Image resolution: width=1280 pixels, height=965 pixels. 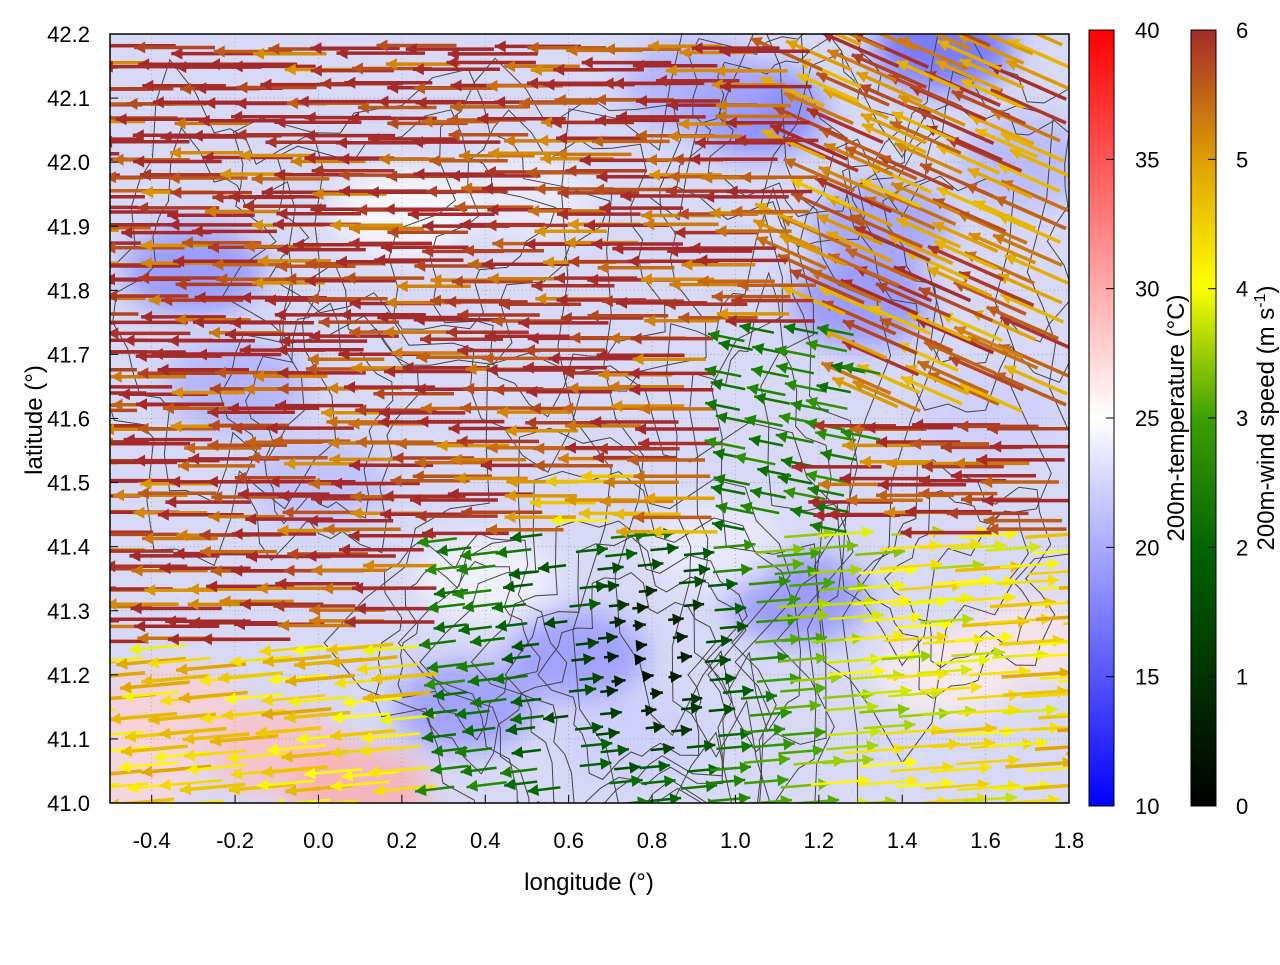 What do you see at coordinates (1235, 418) in the screenshot?
I see `wind-colorbar: 0 1 2 3 4 5 6 200m-wind speed (m s-1)` at bounding box center [1235, 418].